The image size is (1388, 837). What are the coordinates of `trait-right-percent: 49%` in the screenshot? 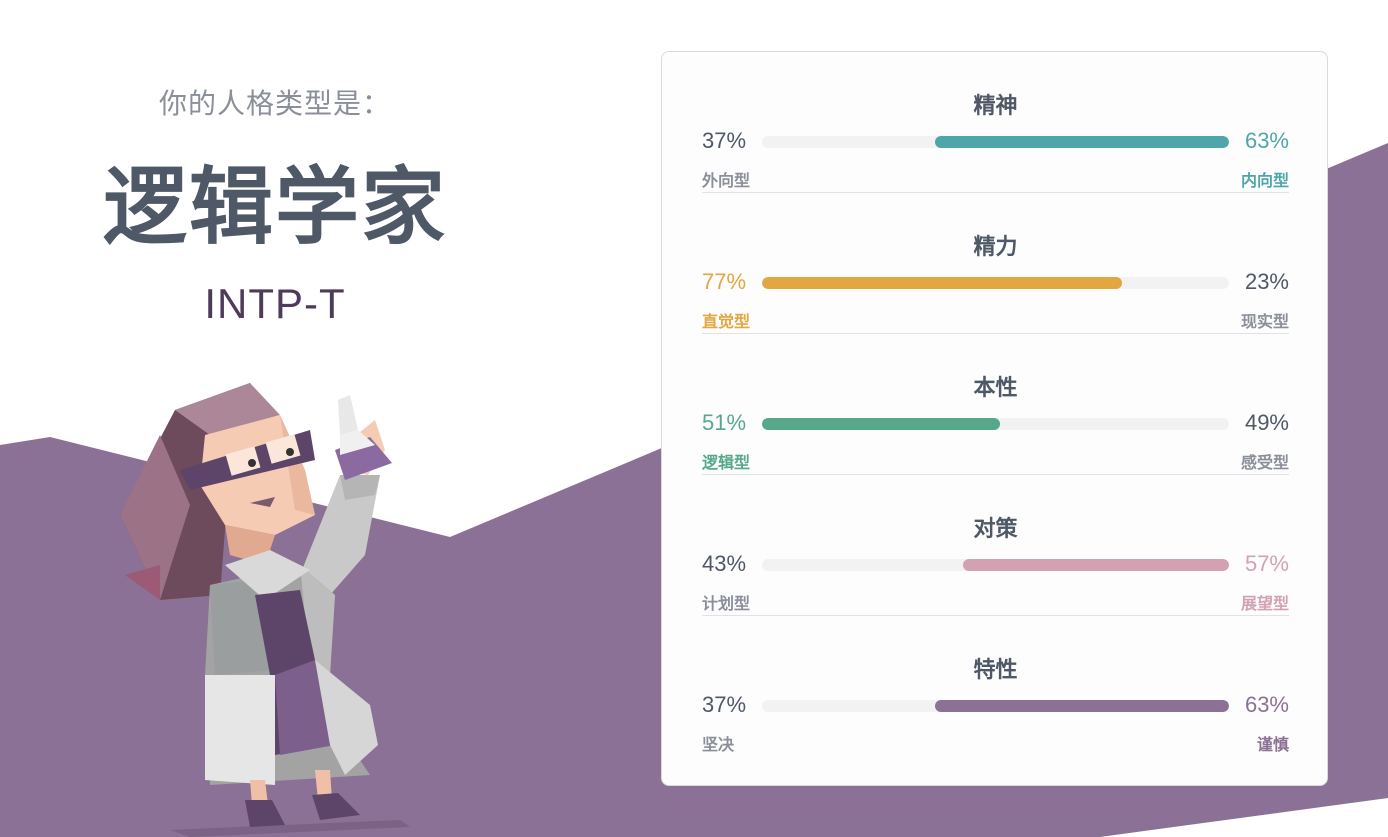 It's located at (1267, 423).